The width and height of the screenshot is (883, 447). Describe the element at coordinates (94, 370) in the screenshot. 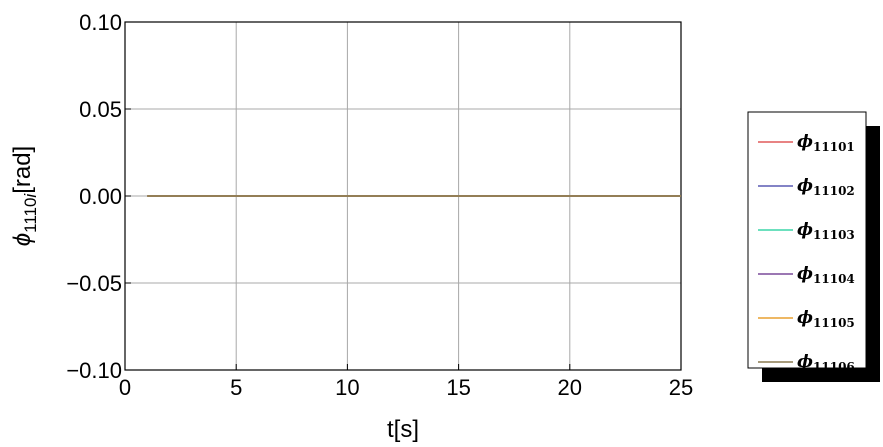

I see `y-tick-label: −0.10` at that location.